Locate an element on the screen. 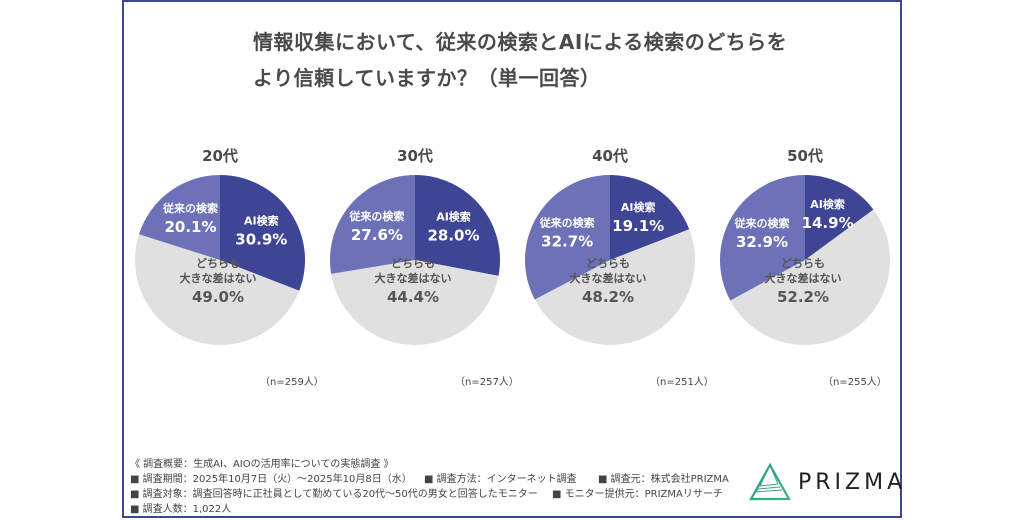 The height and width of the screenshot is (520, 1024). survey-source: ■ 調査元：株式会社PRIZMA is located at coordinates (663, 479).